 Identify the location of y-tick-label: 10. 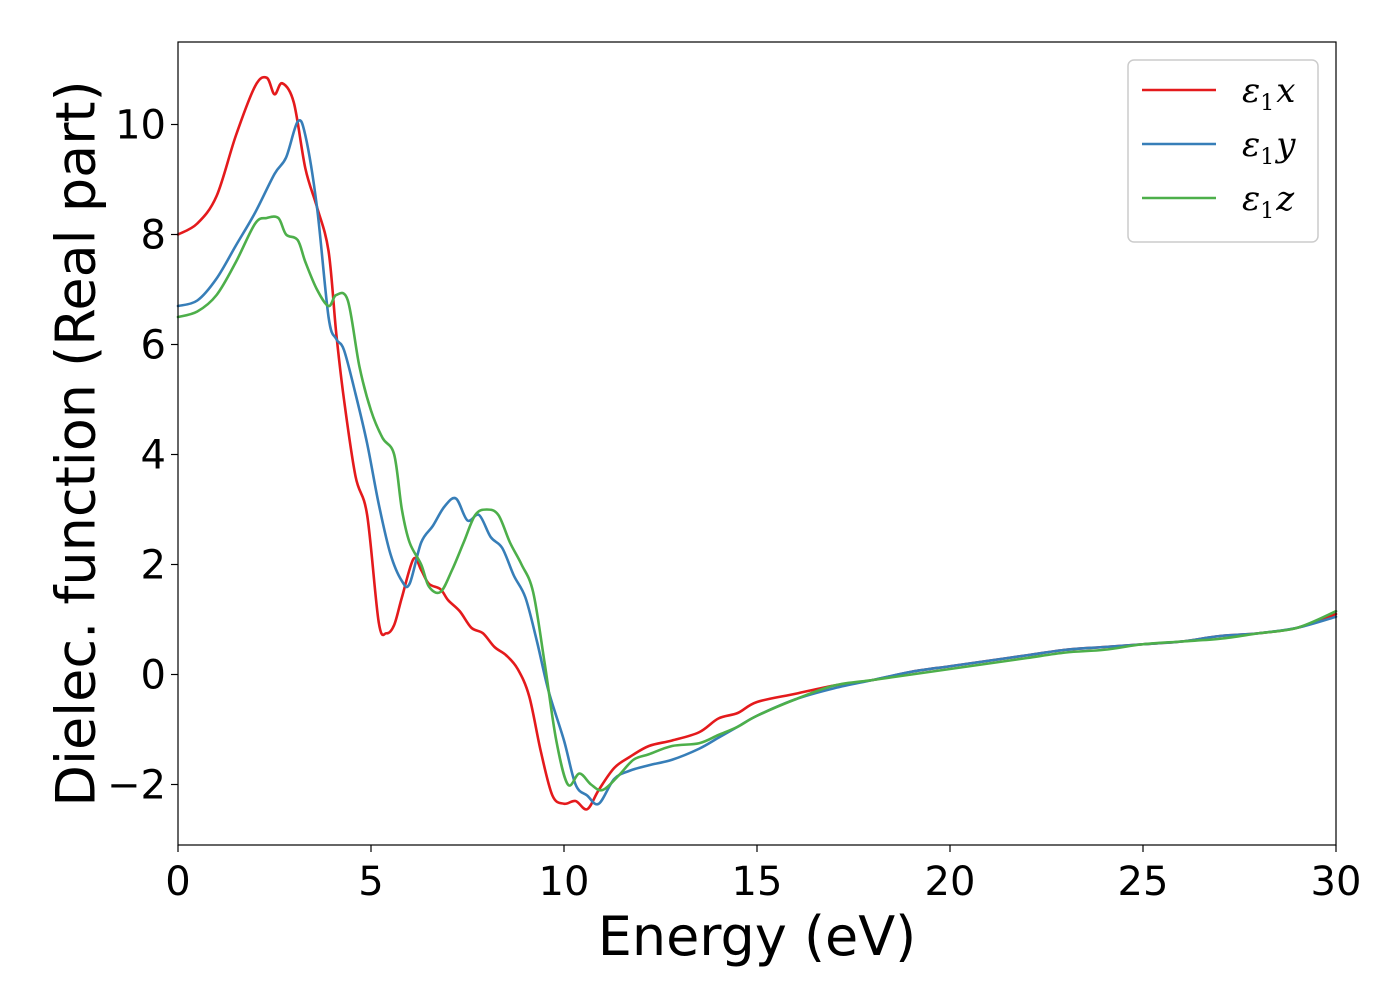
(140, 126).